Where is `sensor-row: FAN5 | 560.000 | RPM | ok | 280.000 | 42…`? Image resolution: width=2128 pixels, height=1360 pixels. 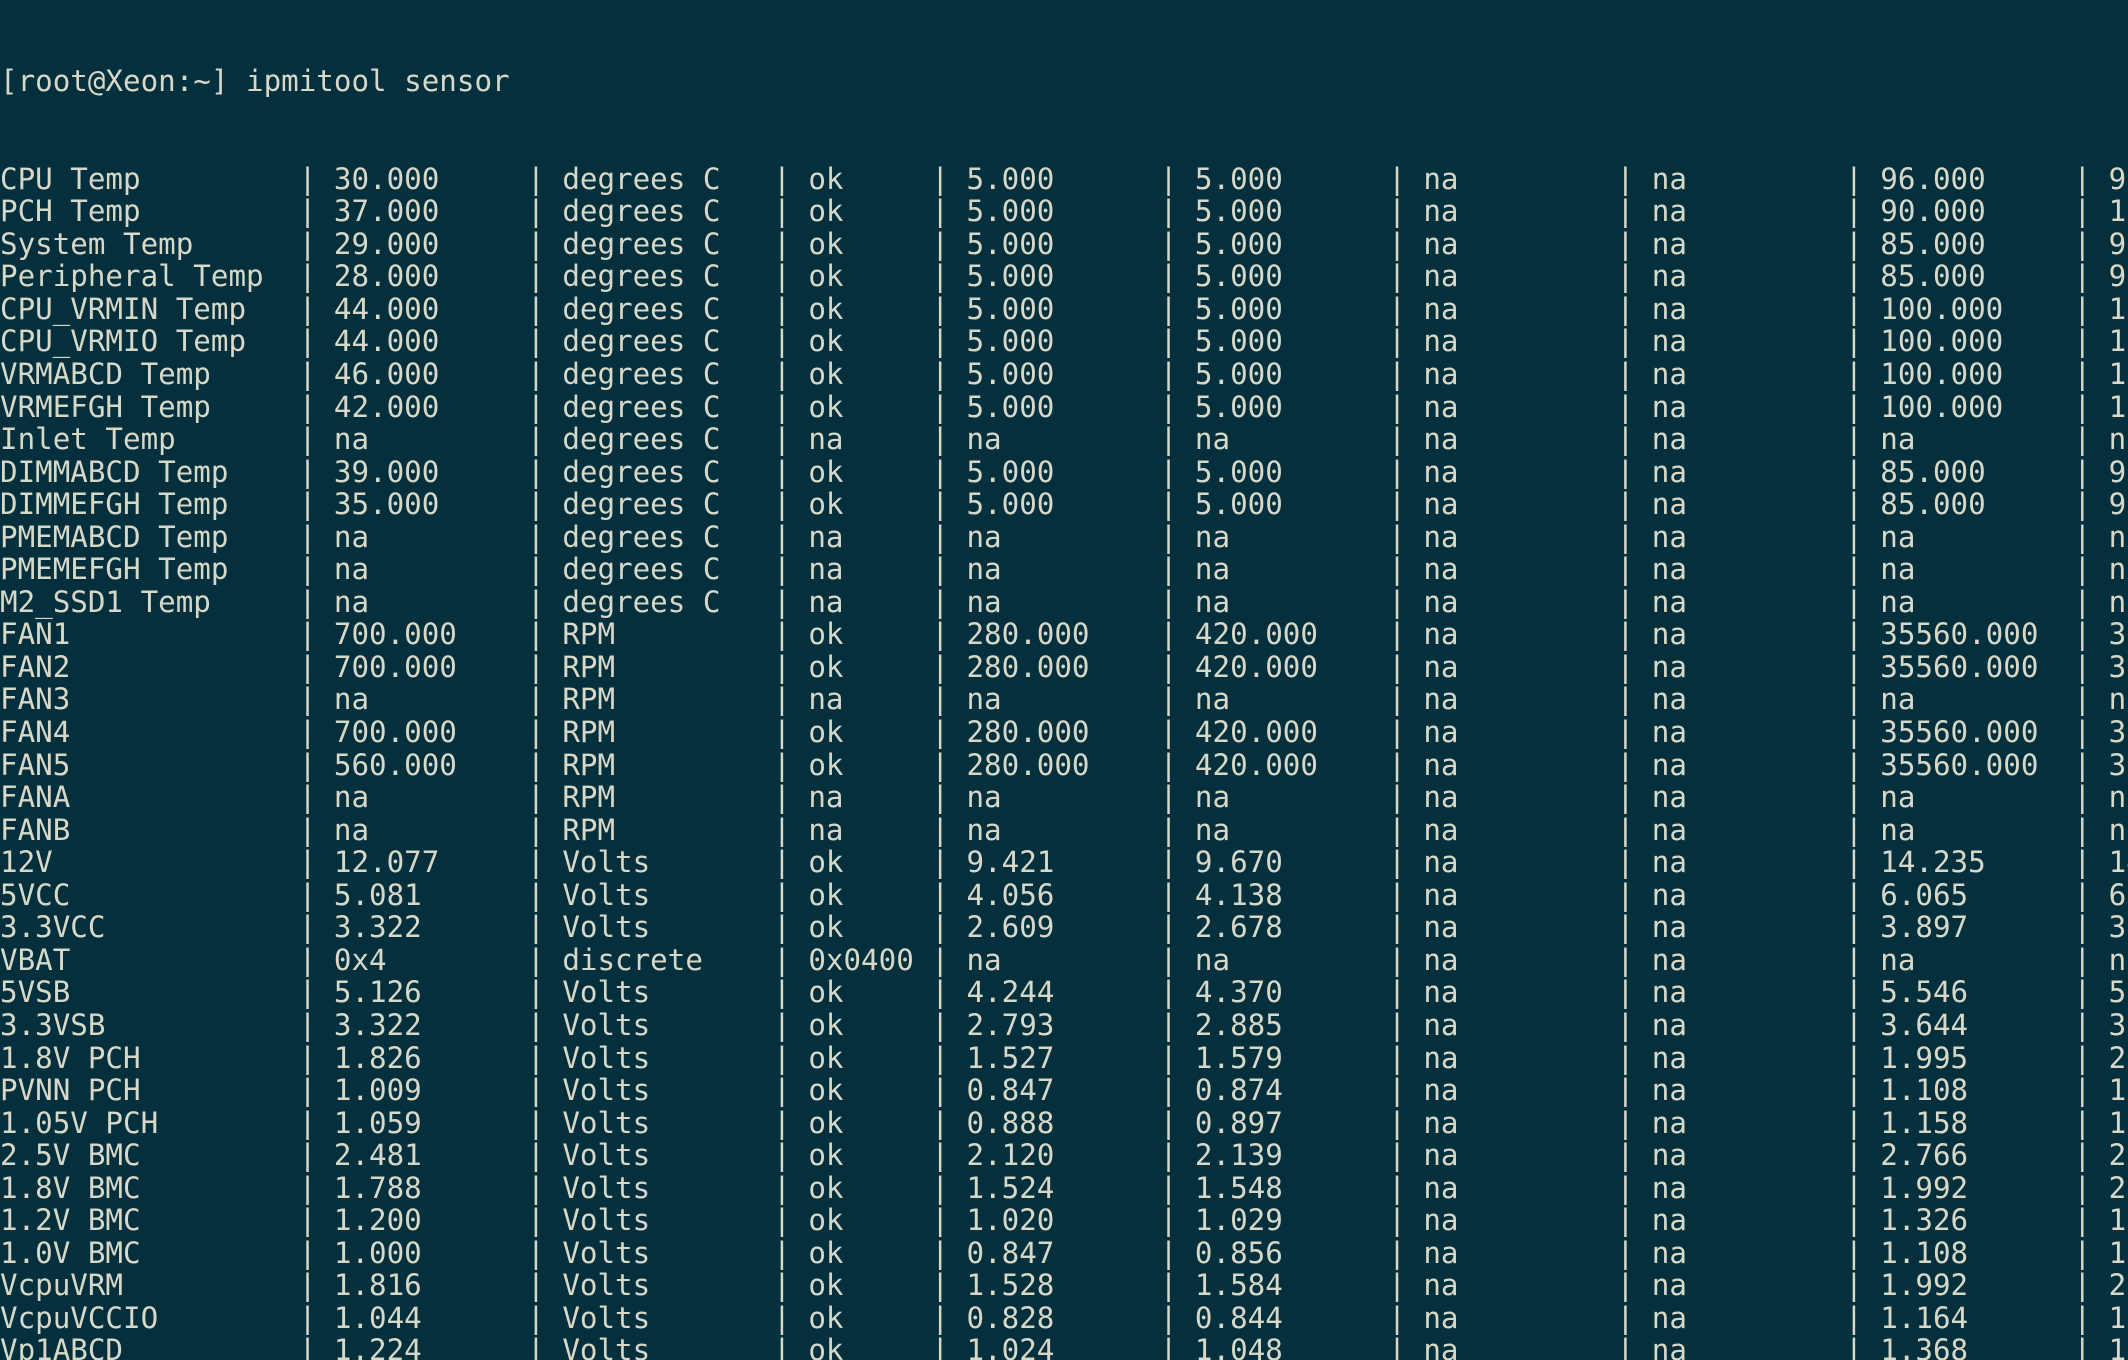 sensor-row: FAN5 | 560.000 | RPM | ok | 280.000 | 42… is located at coordinates (1064, 764).